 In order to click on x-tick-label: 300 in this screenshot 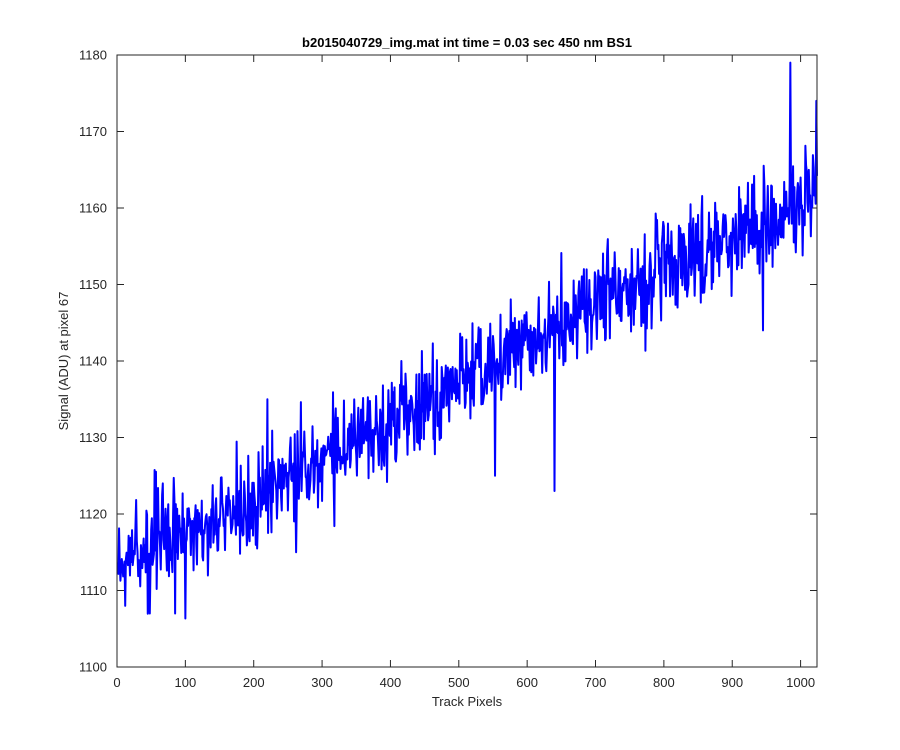, I will do `click(322, 682)`.